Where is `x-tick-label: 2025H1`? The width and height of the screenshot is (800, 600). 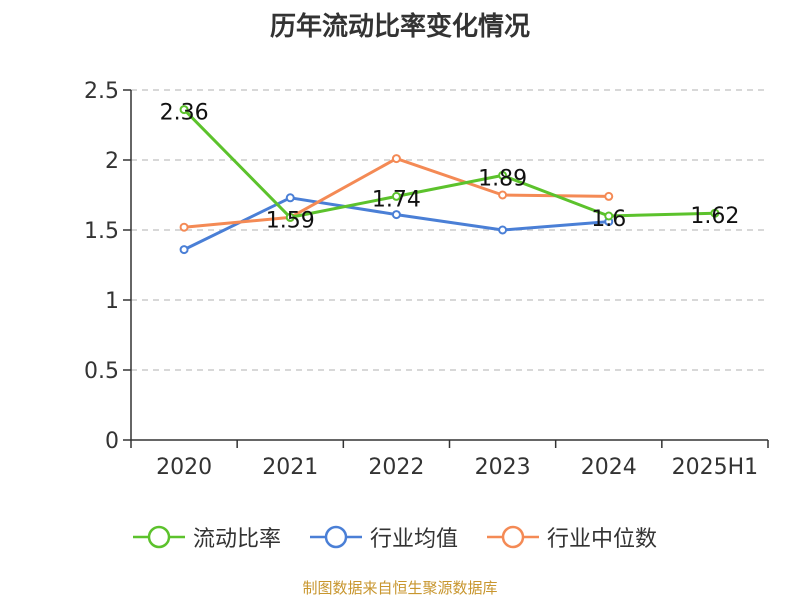 x-tick-label: 2025H1 is located at coordinates (715, 467).